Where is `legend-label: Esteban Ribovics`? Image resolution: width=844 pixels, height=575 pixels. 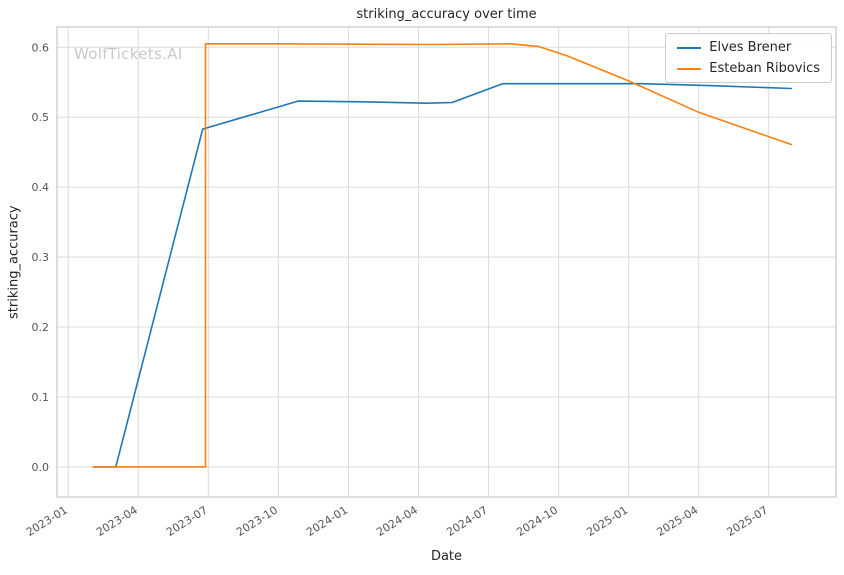 legend-label: Esteban Ribovics is located at coordinates (764, 68).